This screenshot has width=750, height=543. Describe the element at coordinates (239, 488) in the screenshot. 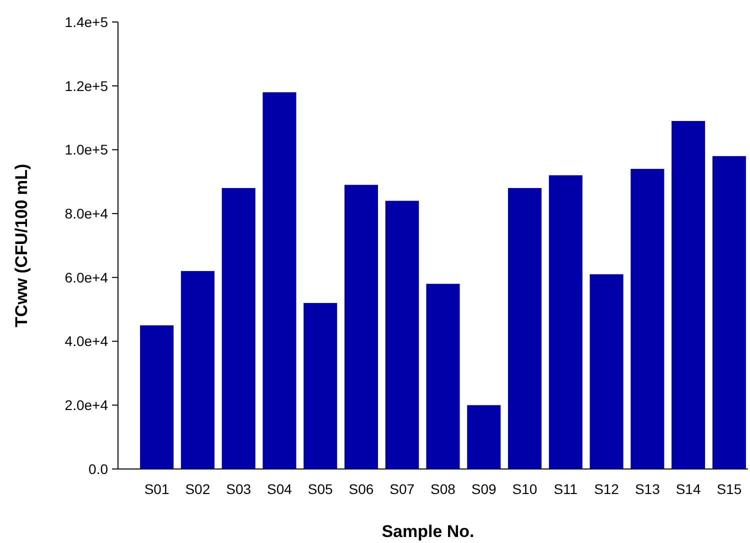

I see `x-tick-label: S03` at that location.